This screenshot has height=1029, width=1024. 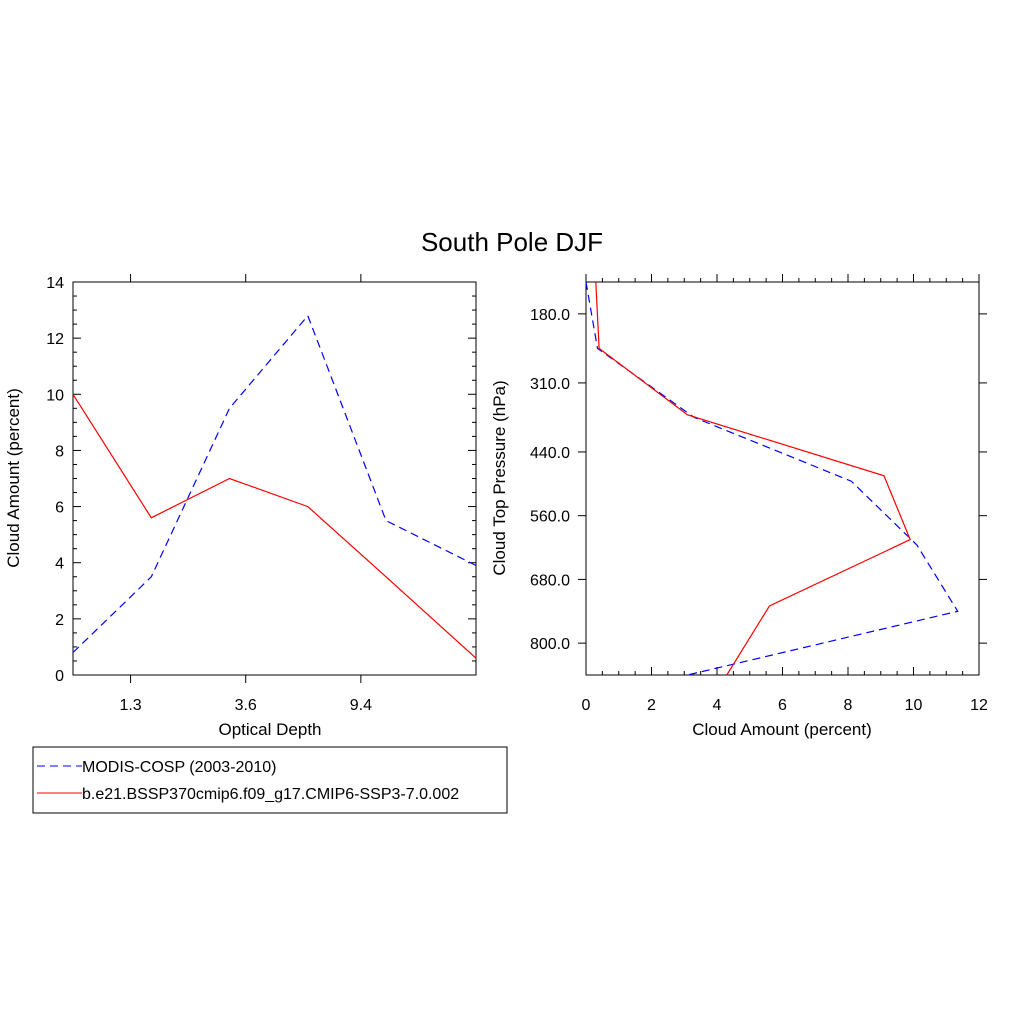 I want to click on right-x-tick-label: 8, so click(x=848, y=705).